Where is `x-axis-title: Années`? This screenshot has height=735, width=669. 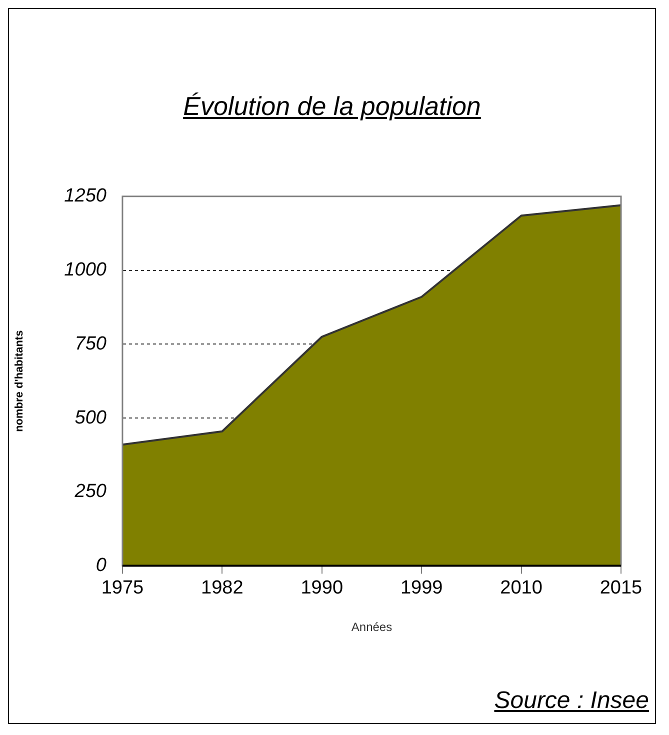
x-axis-title: Années is located at coordinates (371, 627).